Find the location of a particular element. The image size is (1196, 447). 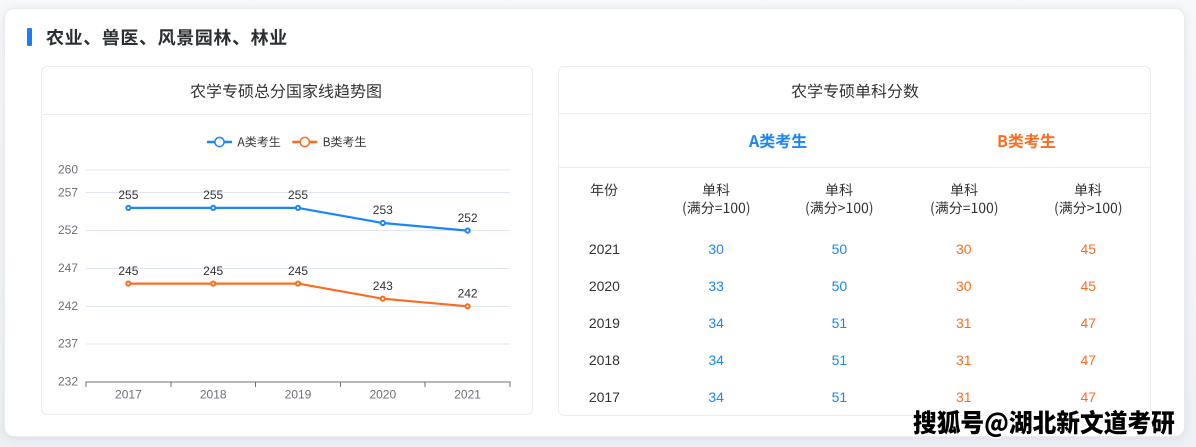

svg-text: 257 is located at coordinates (68, 192).